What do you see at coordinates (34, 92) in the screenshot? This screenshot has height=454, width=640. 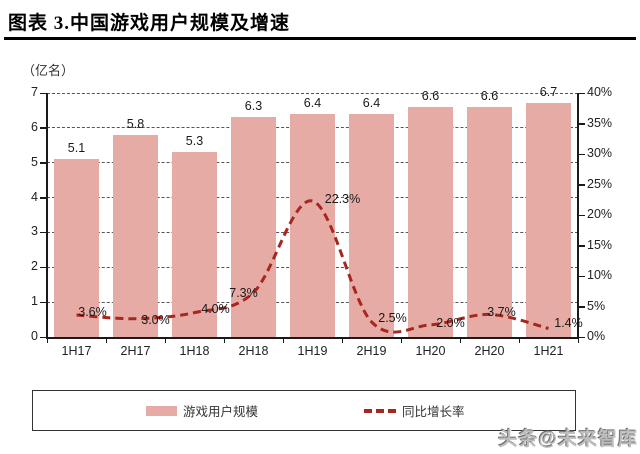 I see `left-axis-tick-label: 7` at bounding box center [34, 92].